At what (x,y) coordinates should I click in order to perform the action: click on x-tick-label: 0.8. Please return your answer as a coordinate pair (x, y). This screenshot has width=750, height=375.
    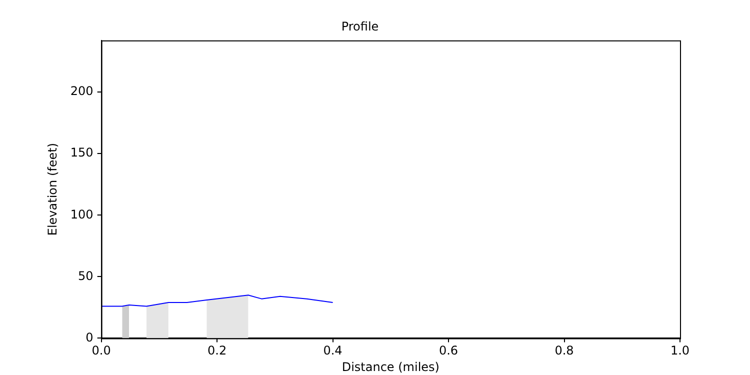
    Looking at the image, I should click on (564, 351).